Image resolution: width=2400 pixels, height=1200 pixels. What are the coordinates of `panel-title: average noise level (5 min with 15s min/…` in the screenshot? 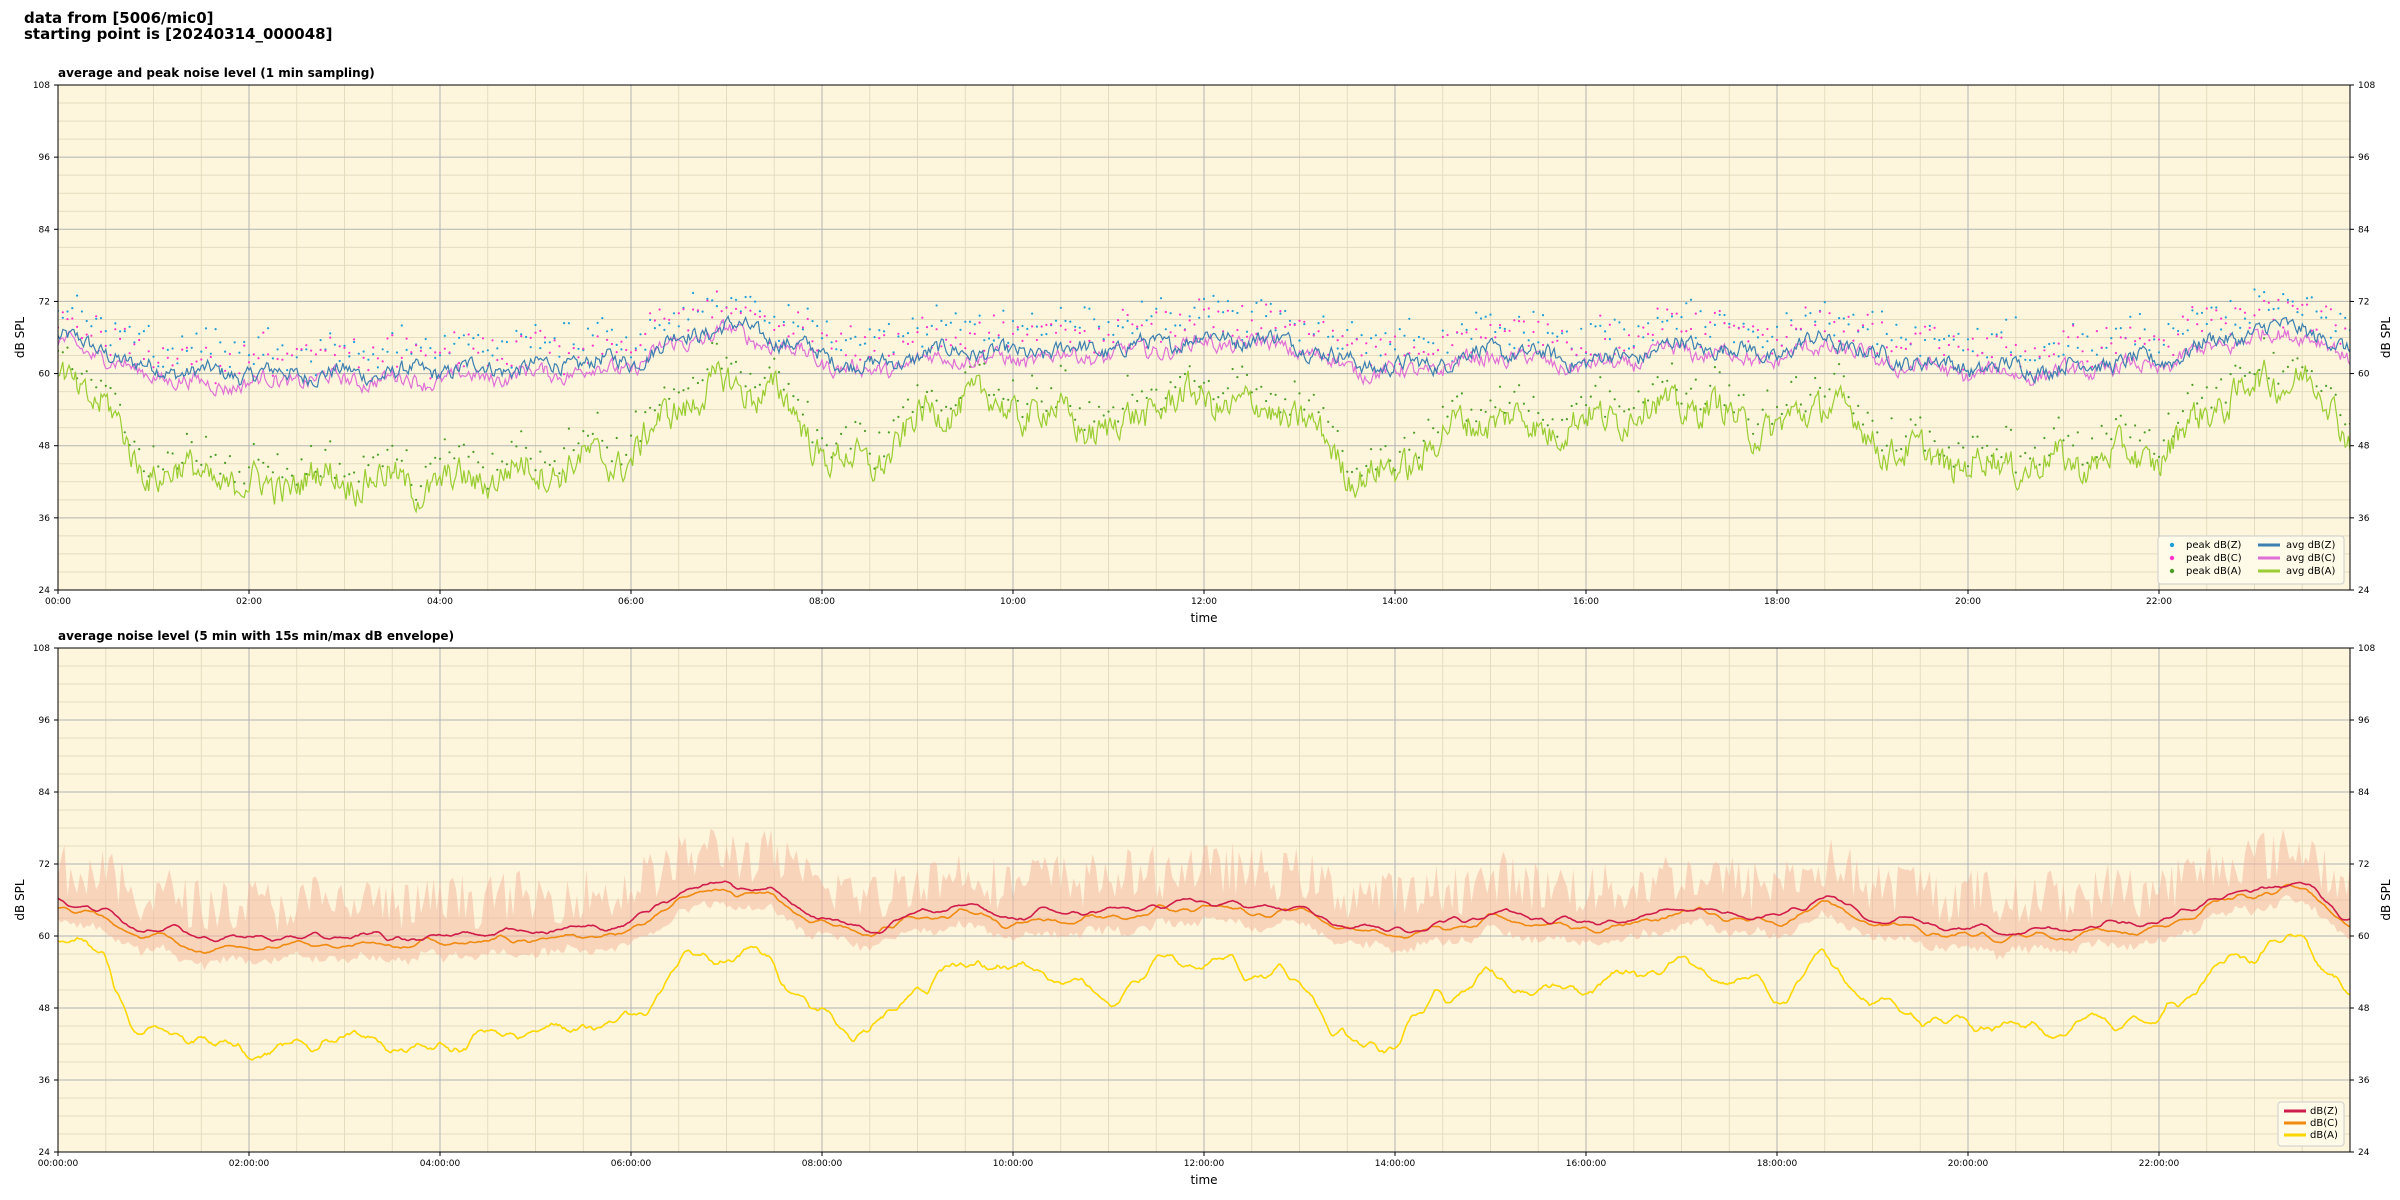 It's located at (256, 636).